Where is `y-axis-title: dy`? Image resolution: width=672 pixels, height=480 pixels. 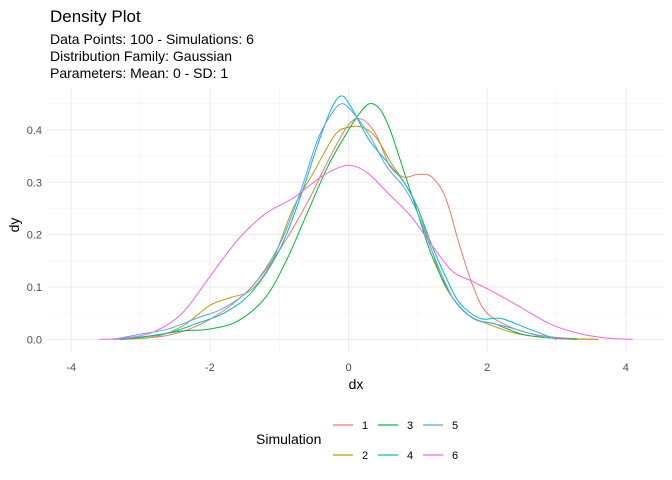 y-axis-title: dy is located at coordinates (14, 225).